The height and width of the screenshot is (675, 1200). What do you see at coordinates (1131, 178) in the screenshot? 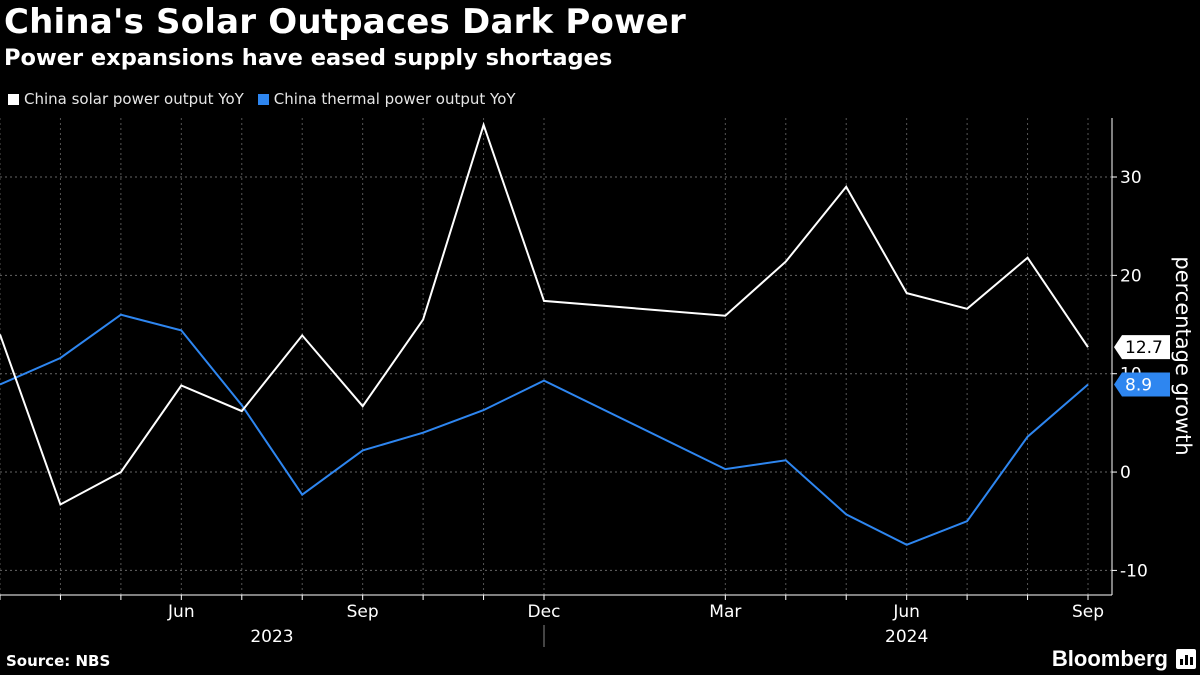
I see `y-tick-label: 30` at bounding box center [1131, 178].